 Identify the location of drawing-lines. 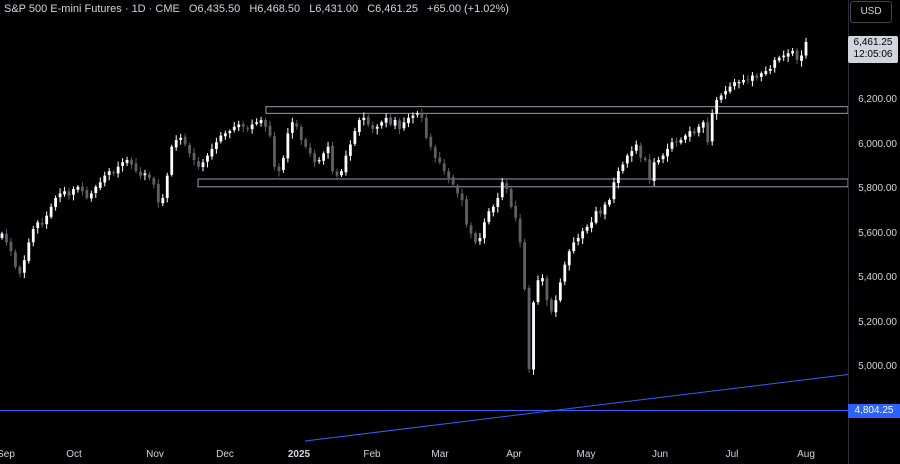
(424, 407).